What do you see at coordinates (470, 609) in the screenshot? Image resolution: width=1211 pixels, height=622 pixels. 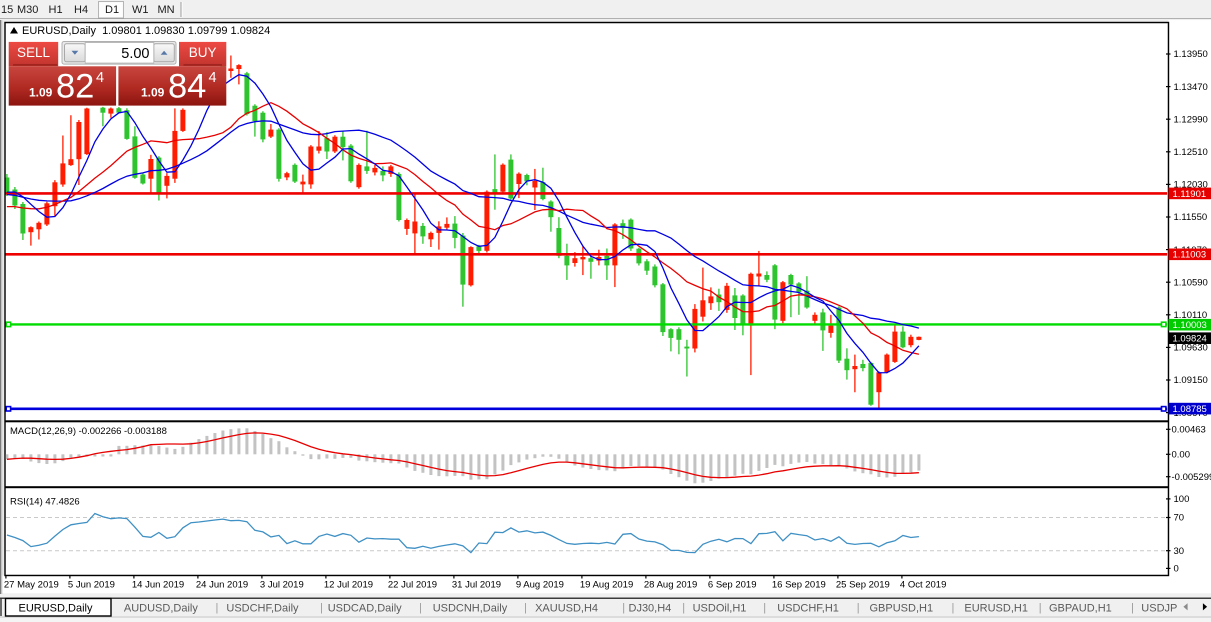 I see `svg-text: USDCNH,Daily` at bounding box center [470, 609].